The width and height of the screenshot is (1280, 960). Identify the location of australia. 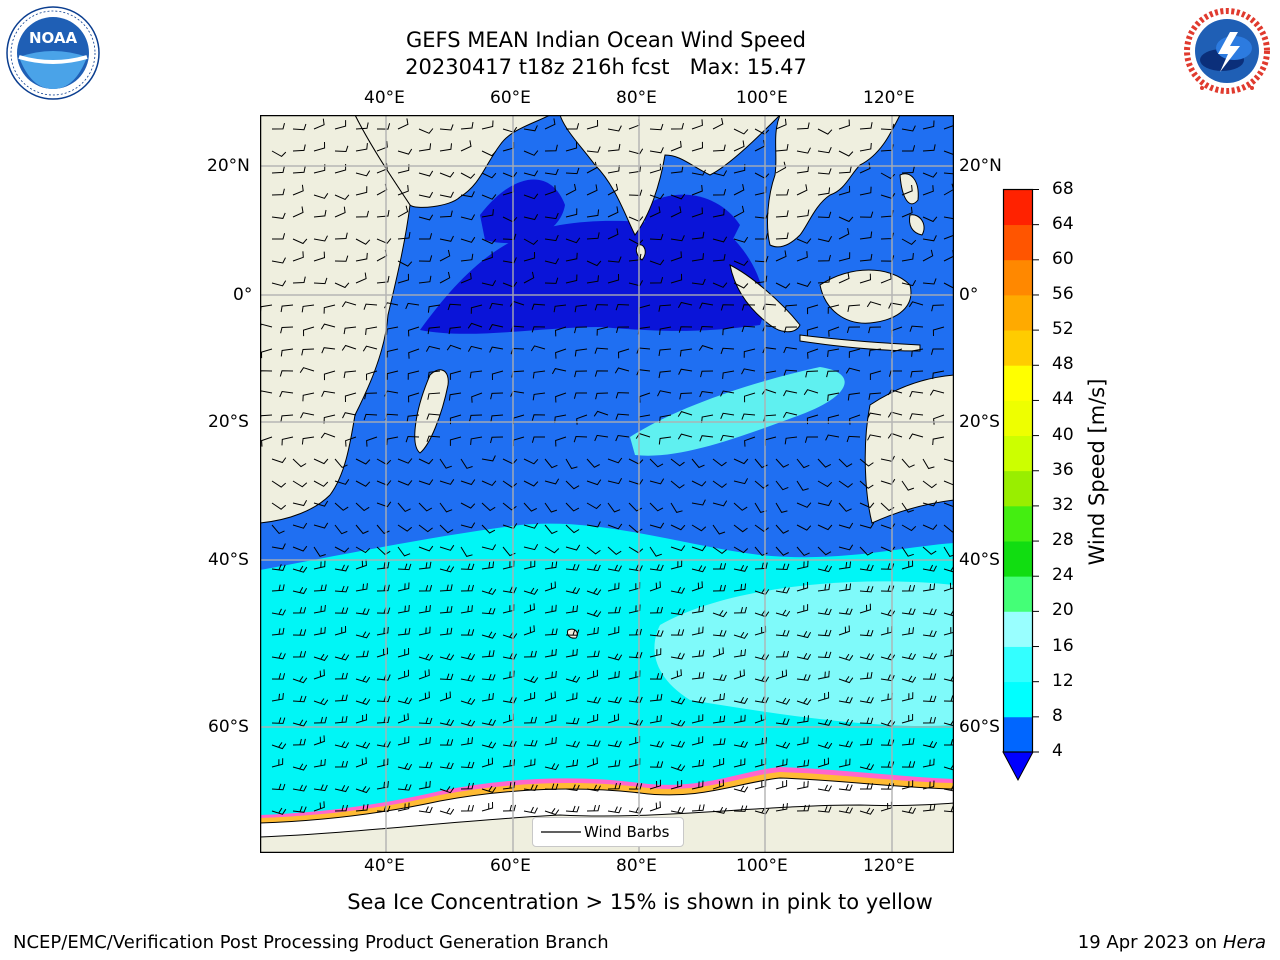
(909, 449).